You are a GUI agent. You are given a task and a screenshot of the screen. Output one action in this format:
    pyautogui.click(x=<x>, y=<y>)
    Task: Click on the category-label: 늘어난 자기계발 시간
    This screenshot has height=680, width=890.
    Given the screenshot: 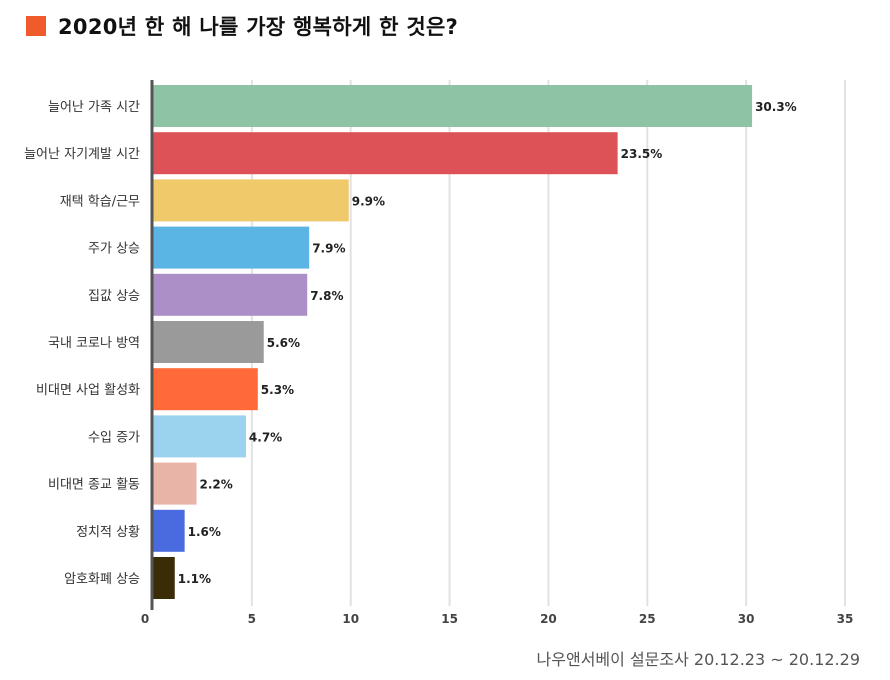 What is the action you would take?
    pyautogui.click(x=82, y=154)
    